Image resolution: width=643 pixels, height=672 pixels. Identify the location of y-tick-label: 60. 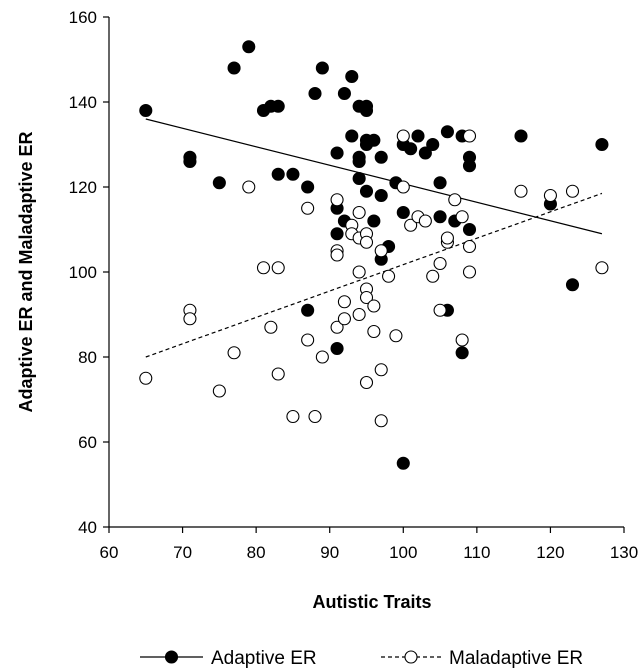
(87, 442).